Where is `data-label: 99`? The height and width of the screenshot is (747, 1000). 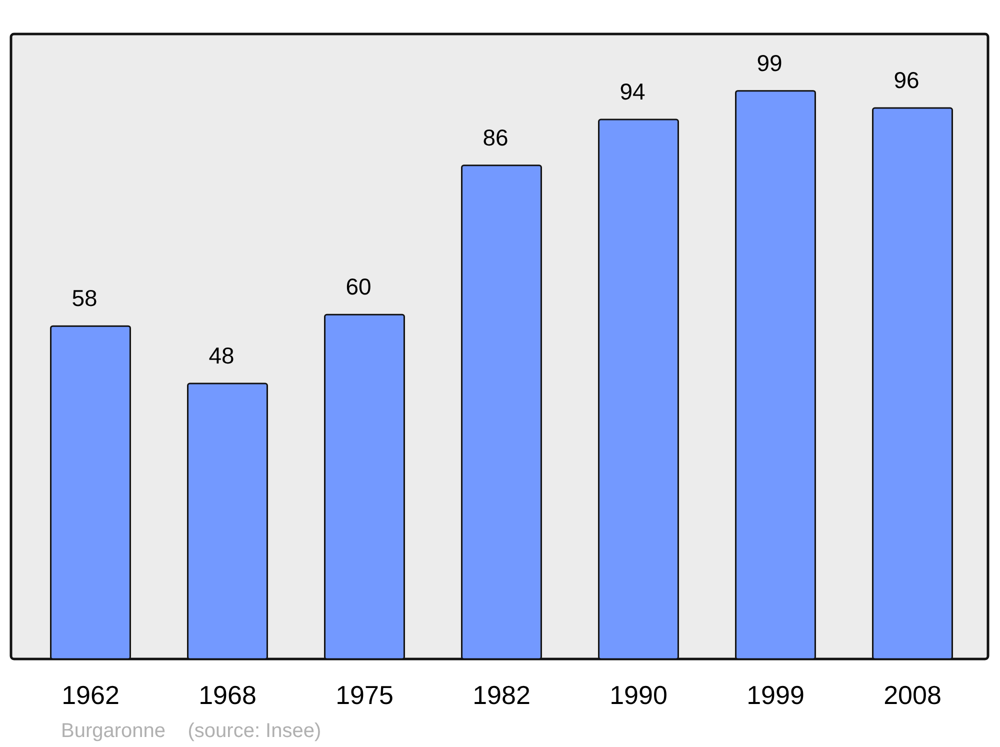 data-label: 99 is located at coordinates (769, 63).